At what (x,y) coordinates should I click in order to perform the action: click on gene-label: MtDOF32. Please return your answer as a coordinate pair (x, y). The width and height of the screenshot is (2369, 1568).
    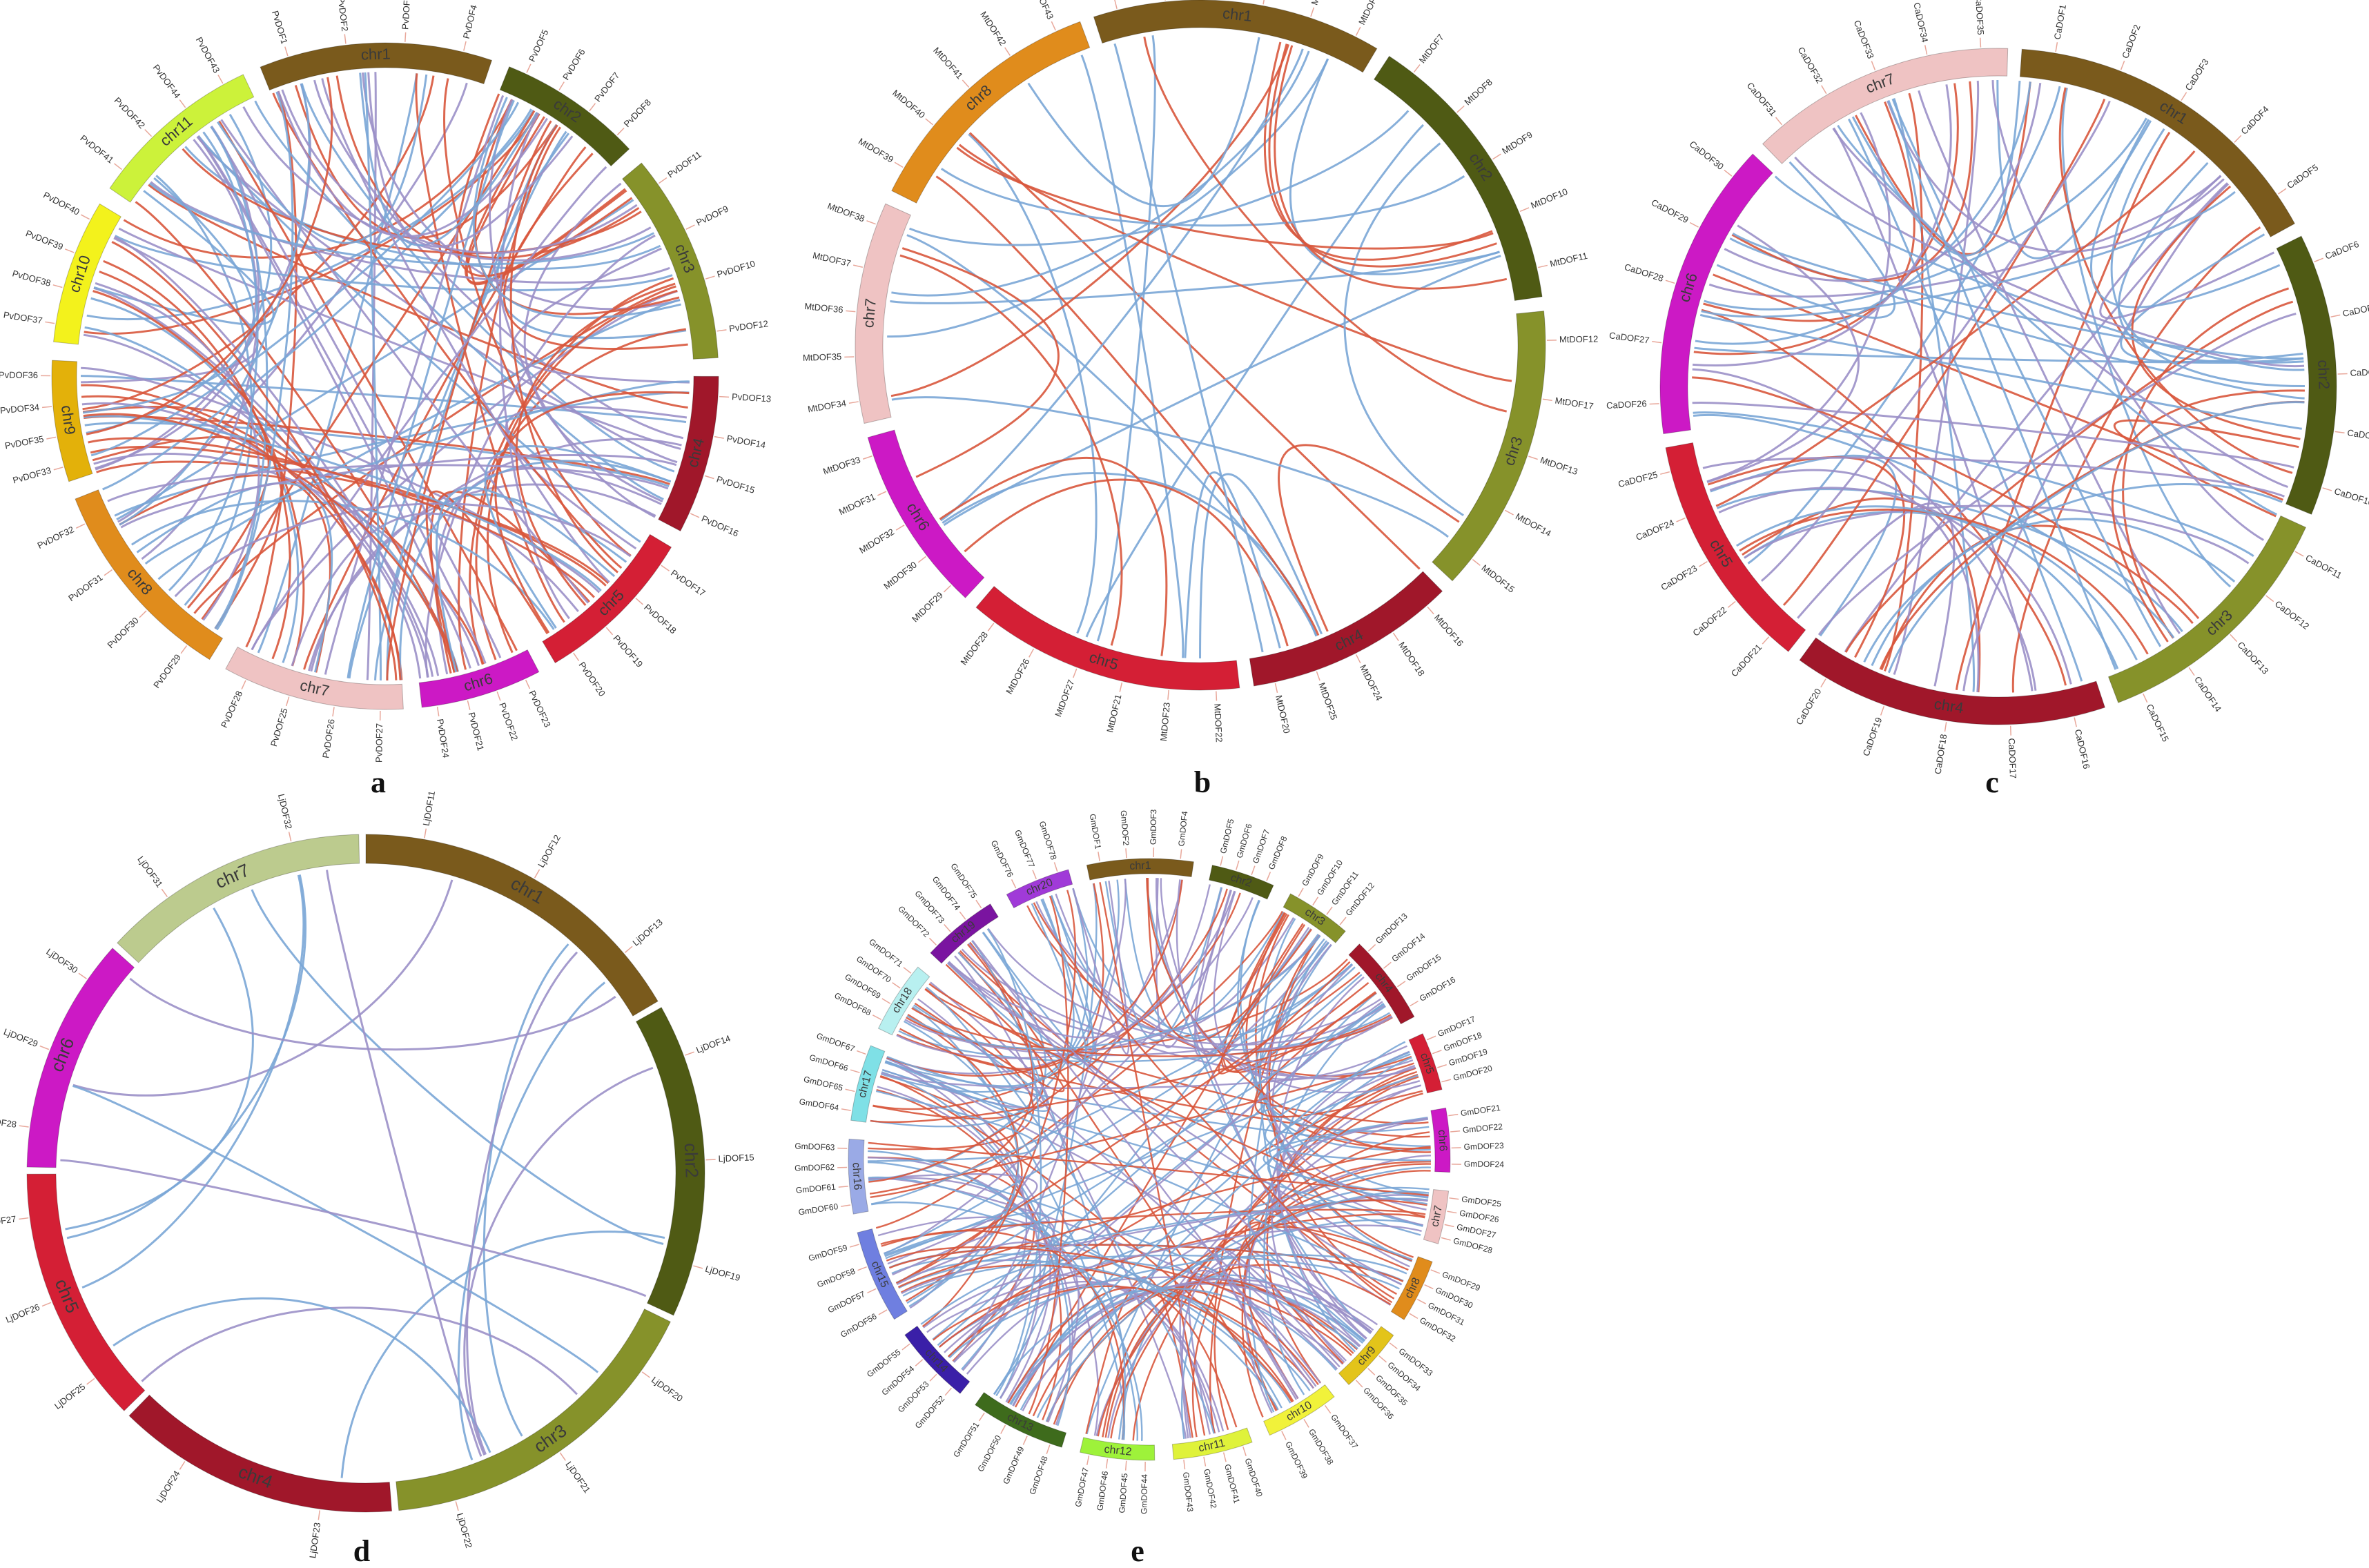
    Looking at the image, I should click on (876, 541).